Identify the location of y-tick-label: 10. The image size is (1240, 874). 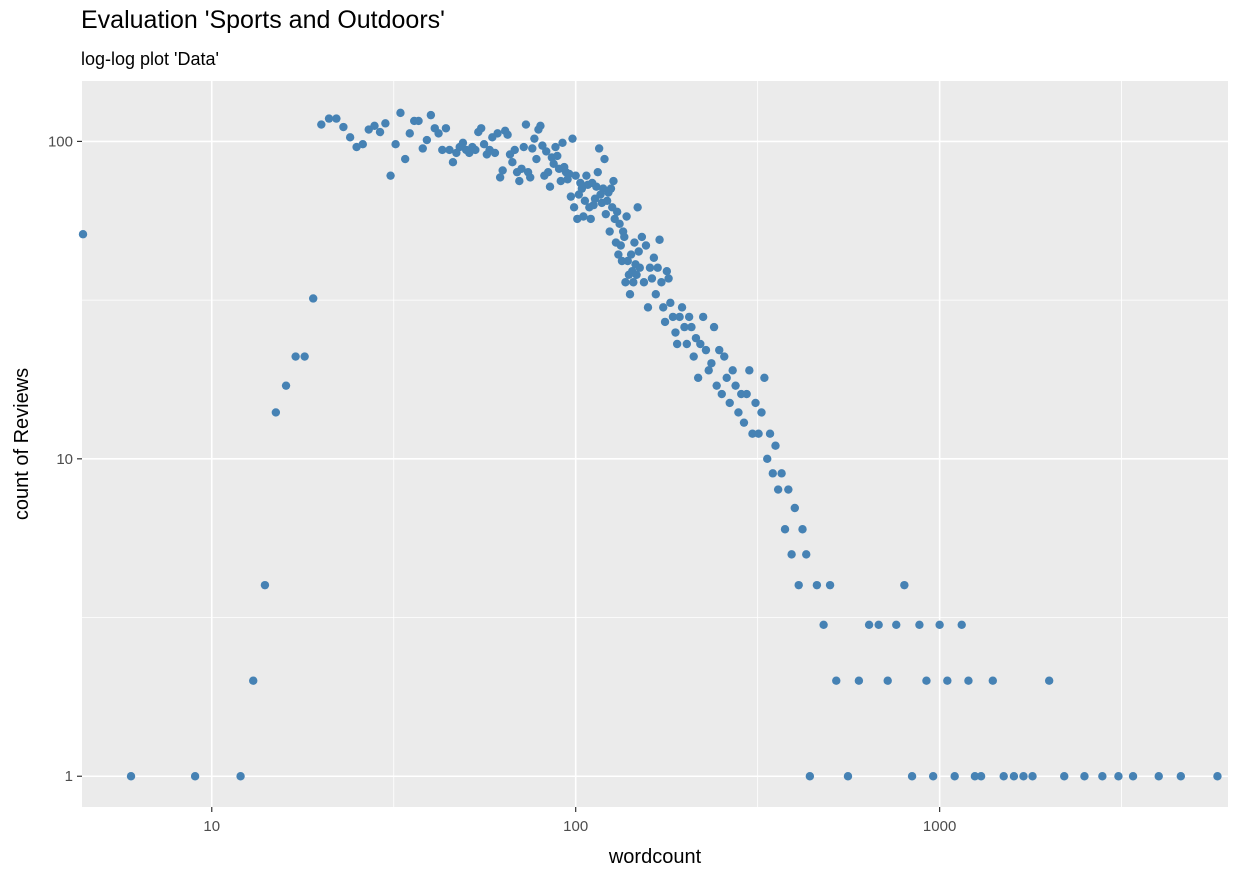
(64, 459).